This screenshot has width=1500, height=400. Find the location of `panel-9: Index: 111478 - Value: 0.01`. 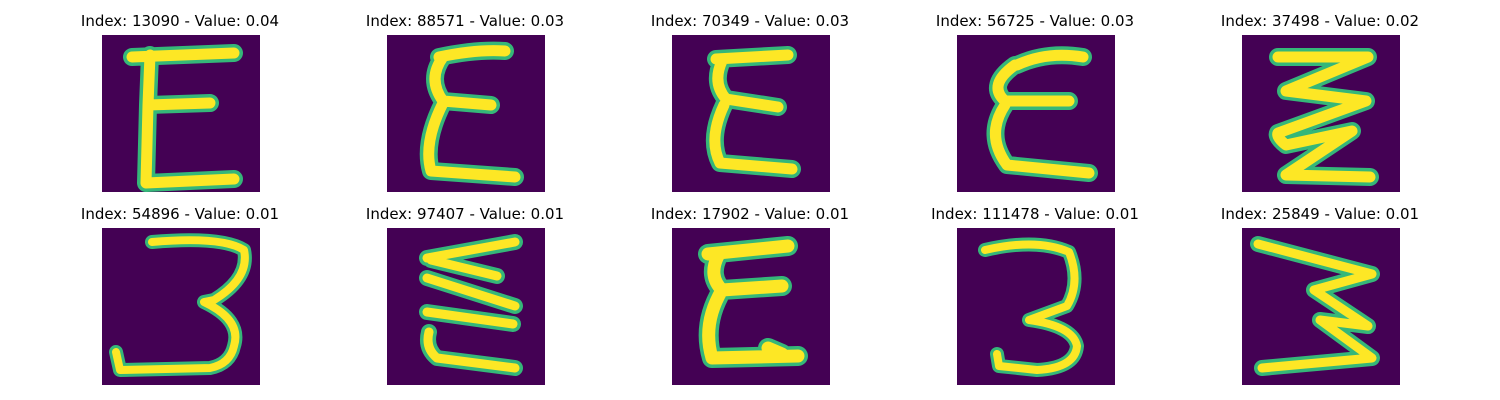

panel-9: Index: 111478 - Value: 0.01 is located at coordinates (1035, 289).